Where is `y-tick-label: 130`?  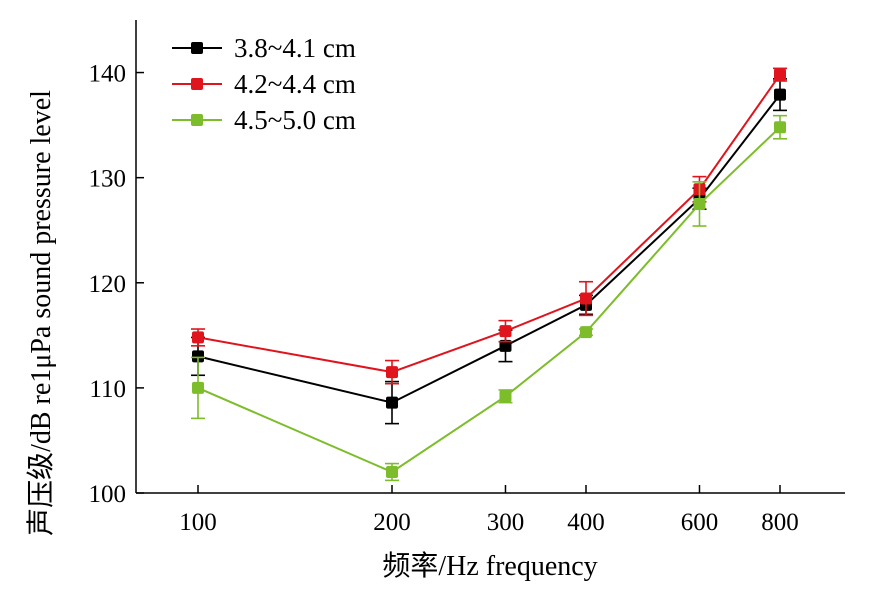 y-tick-label: 130 is located at coordinates (108, 179).